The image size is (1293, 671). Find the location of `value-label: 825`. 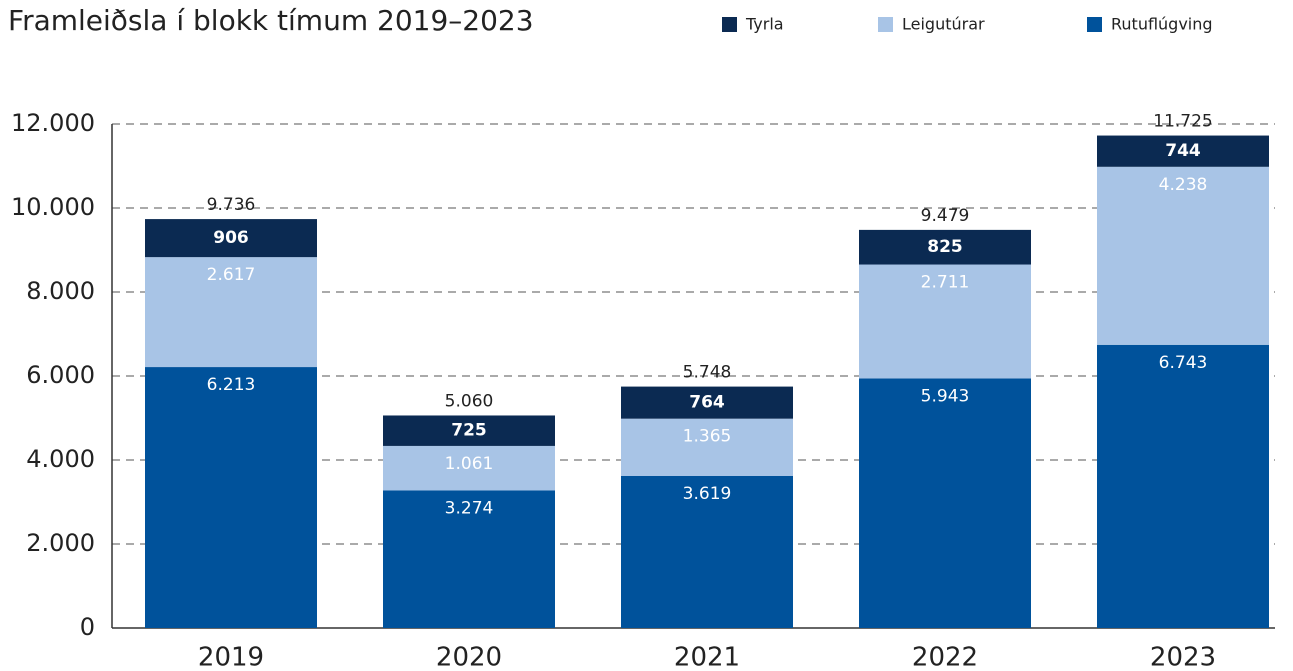

value-label: 825 is located at coordinates (945, 247).